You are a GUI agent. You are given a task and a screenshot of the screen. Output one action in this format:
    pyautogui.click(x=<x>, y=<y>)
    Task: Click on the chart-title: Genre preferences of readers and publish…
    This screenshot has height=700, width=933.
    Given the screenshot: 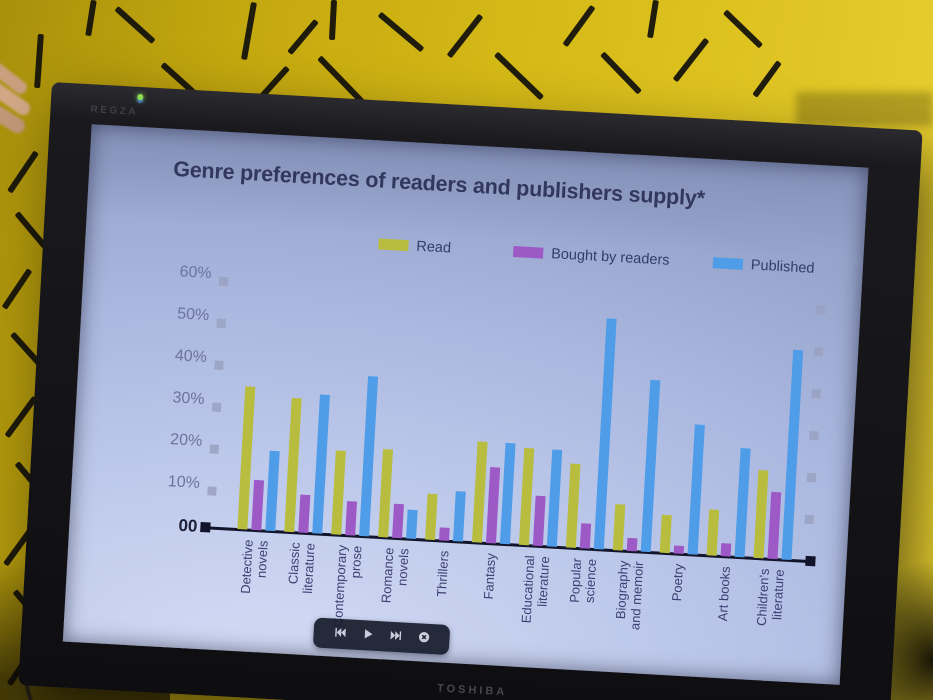 What is the action you would take?
    pyautogui.click(x=439, y=183)
    